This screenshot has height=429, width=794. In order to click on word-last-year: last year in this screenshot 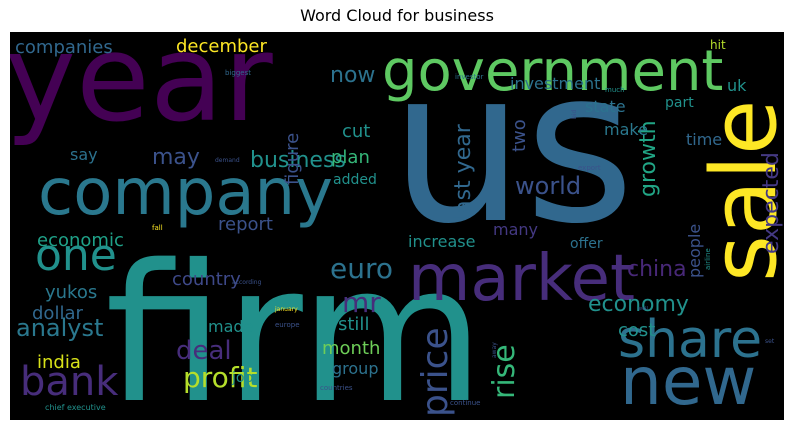, I will do `click(463, 171)`.